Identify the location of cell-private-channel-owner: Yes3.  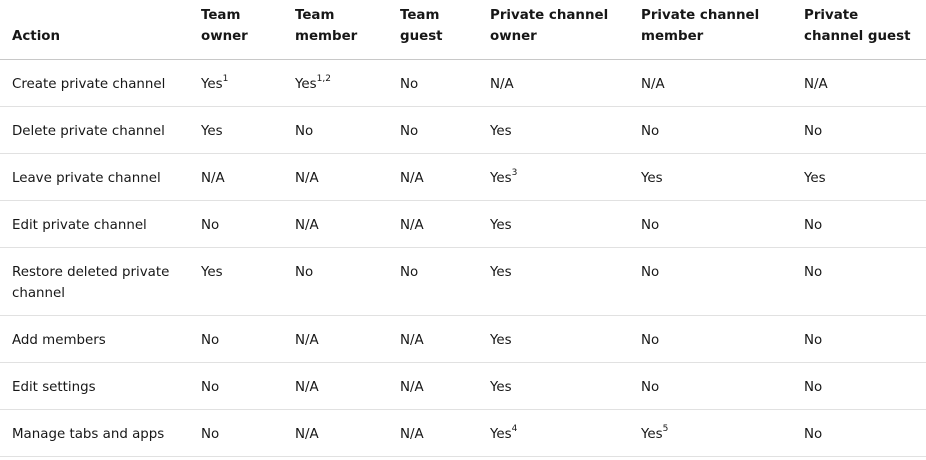
(553, 177).